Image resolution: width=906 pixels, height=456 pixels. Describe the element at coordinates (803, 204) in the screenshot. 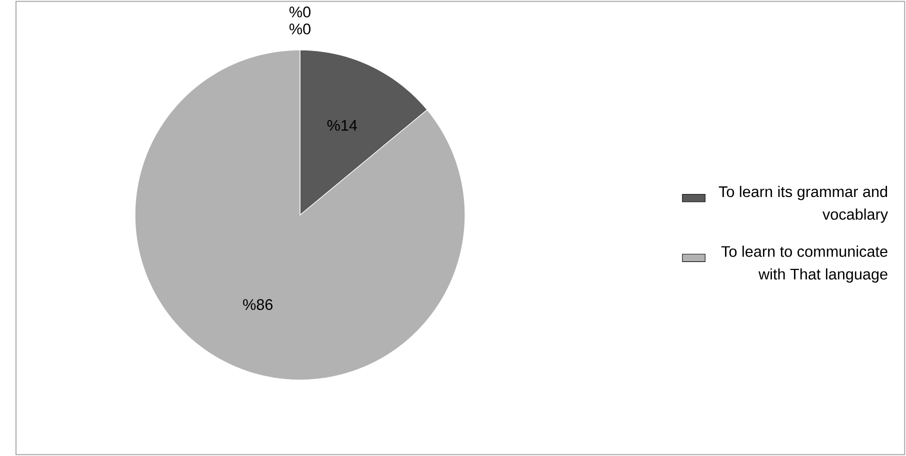

I see `legend-label: To learn its grammar and vocablary` at that location.